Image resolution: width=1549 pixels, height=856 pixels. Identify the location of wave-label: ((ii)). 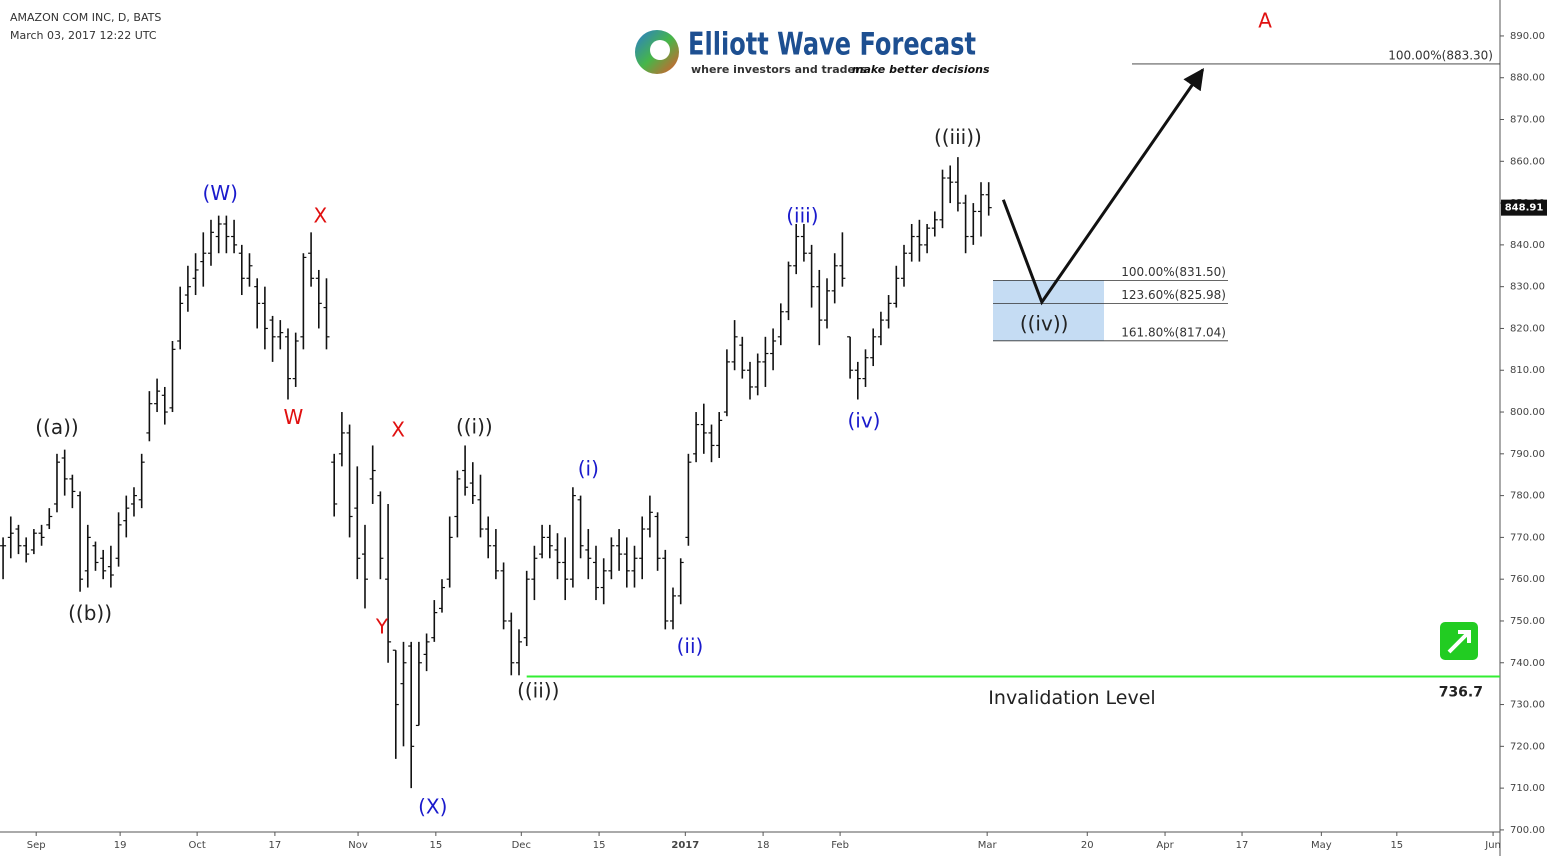
(538, 691).